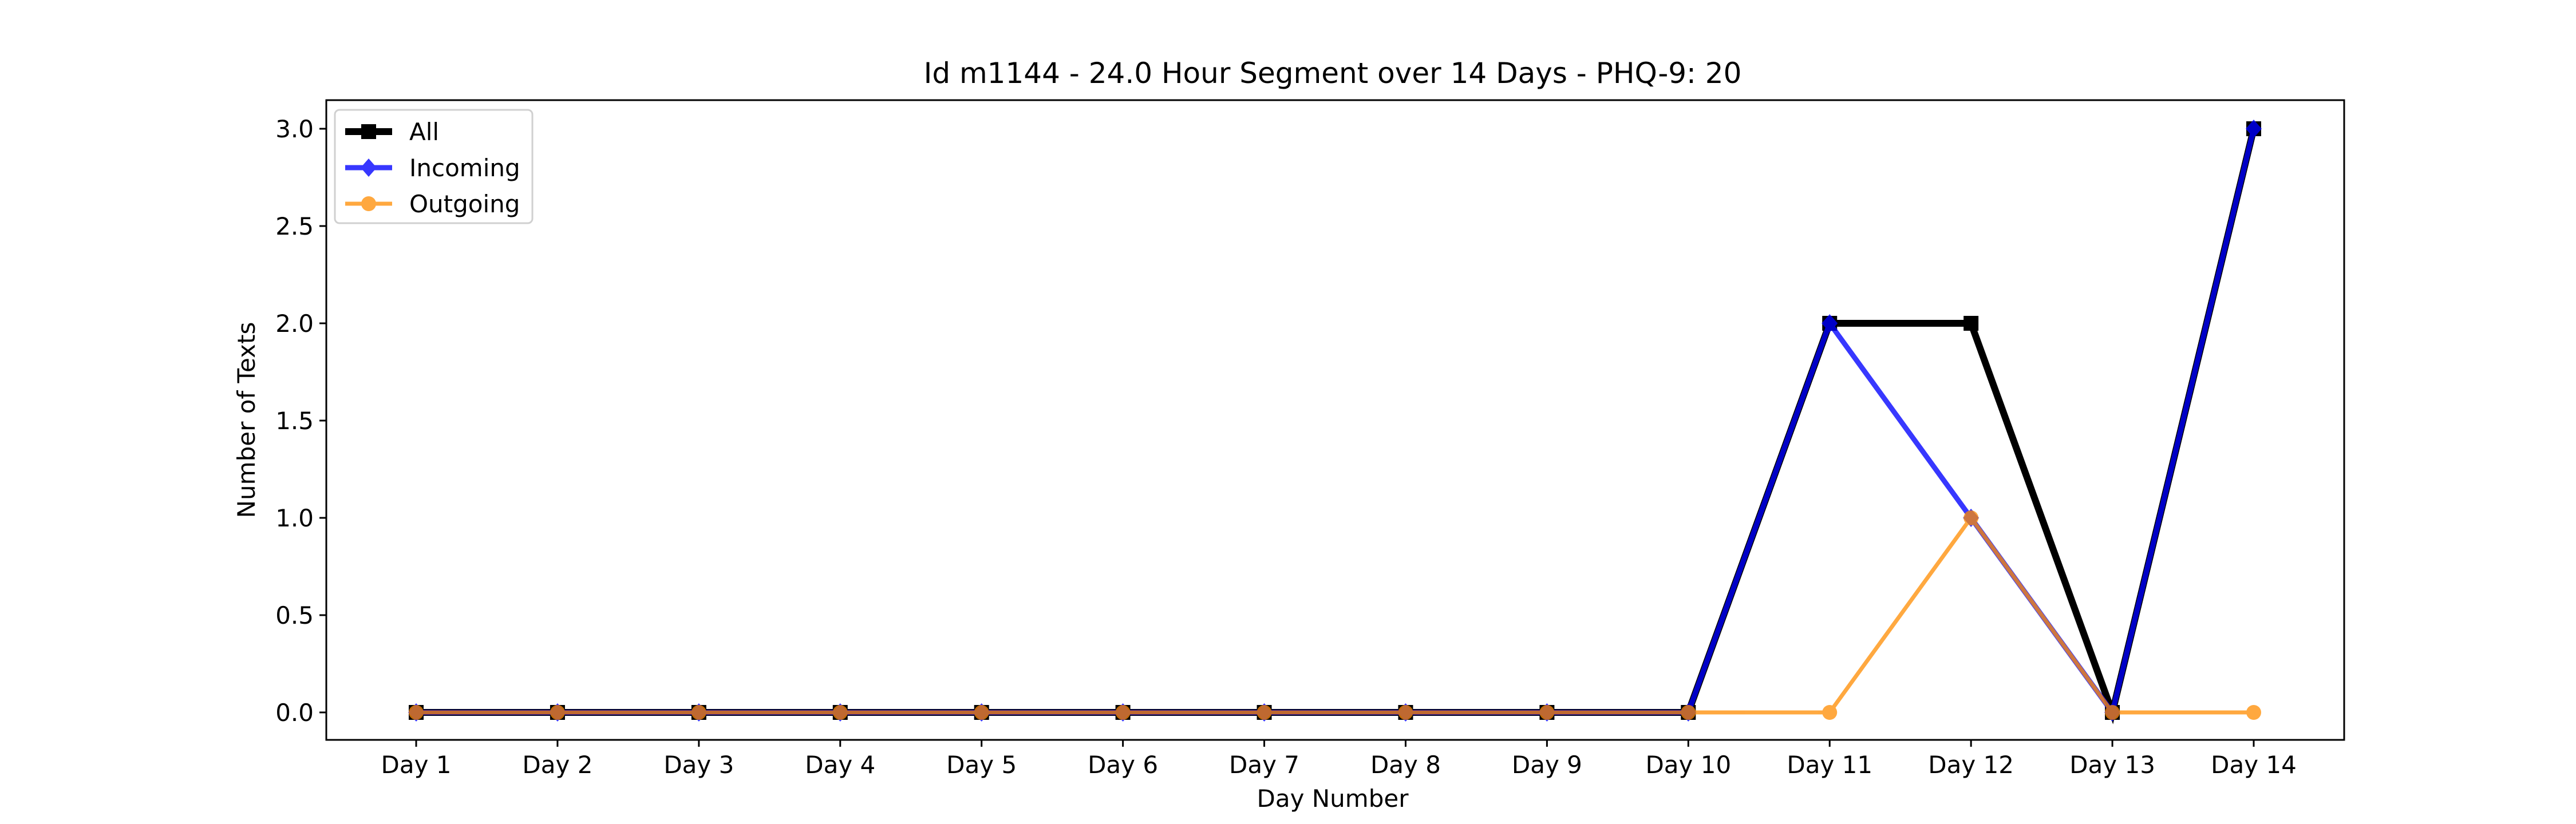 The width and height of the screenshot is (2576, 824). I want to click on y-tick-label: 0.0, so click(294, 713).